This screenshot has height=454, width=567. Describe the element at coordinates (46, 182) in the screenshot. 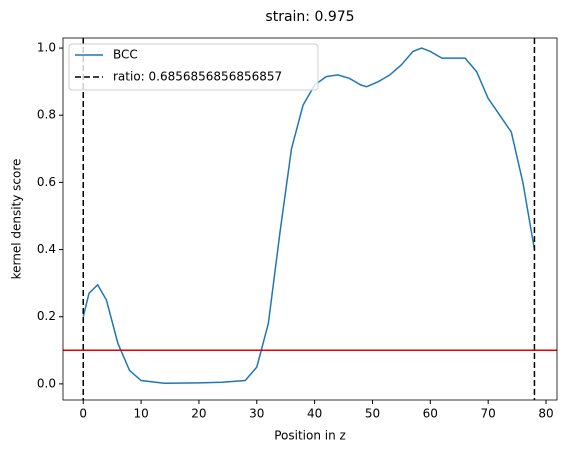

I see `y-tick-label: 0.6` at that location.